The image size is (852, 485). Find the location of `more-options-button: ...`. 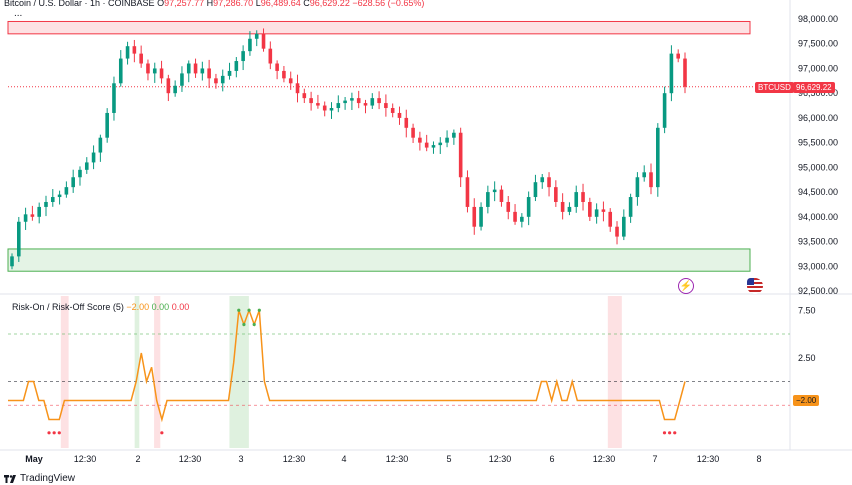

more-options-button: ... is located at coordinates (18, 13).